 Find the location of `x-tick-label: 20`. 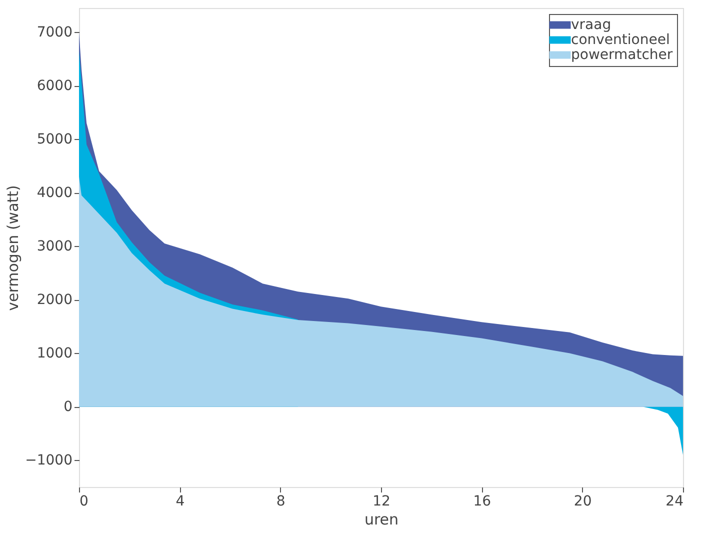

x-tick-label: 20 is located at coordinates (583, 502).